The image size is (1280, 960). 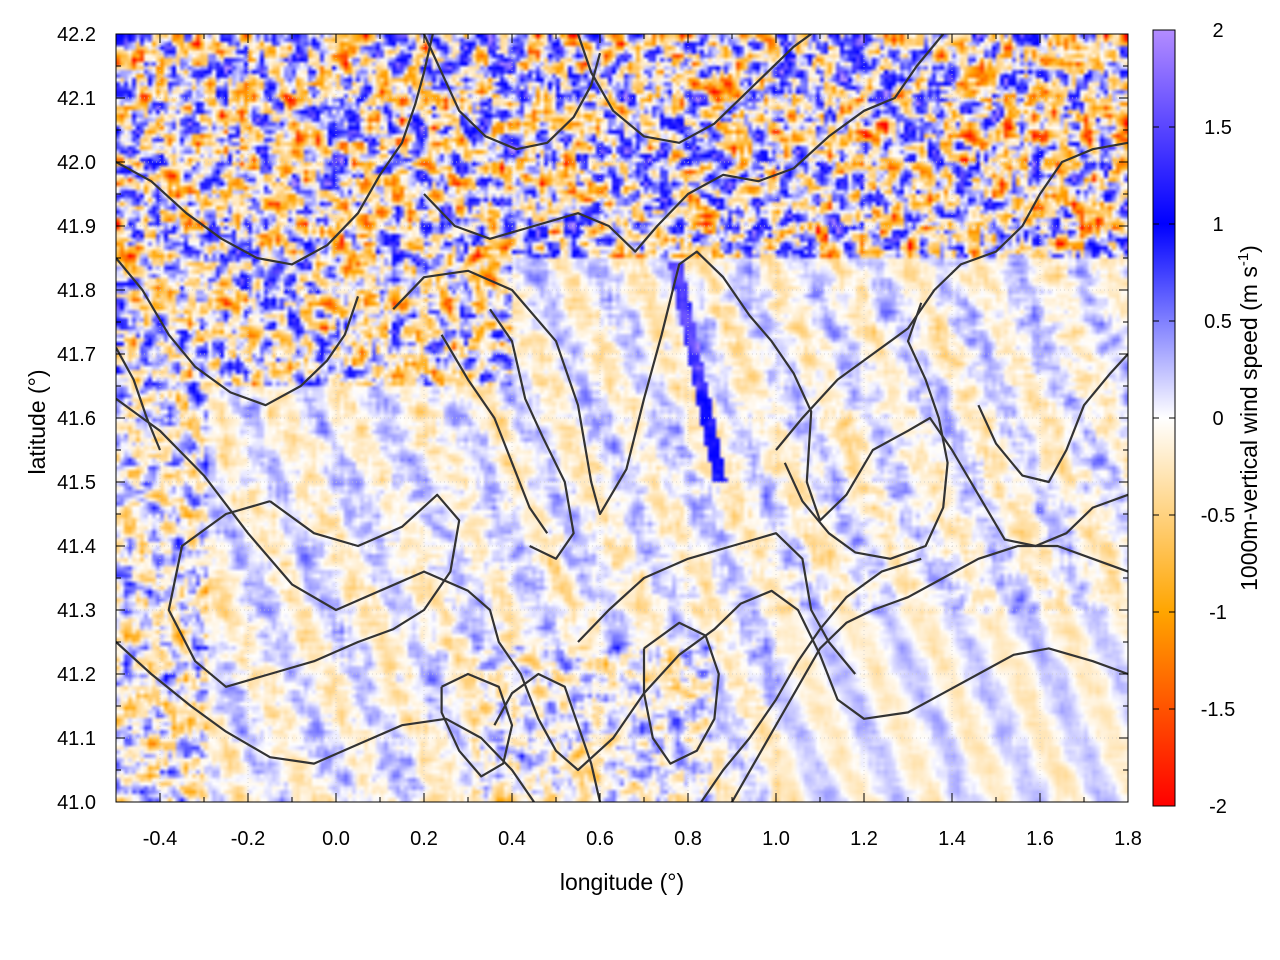 I want to click on x-tick-label: 1.0, so click(x=776, y=839).